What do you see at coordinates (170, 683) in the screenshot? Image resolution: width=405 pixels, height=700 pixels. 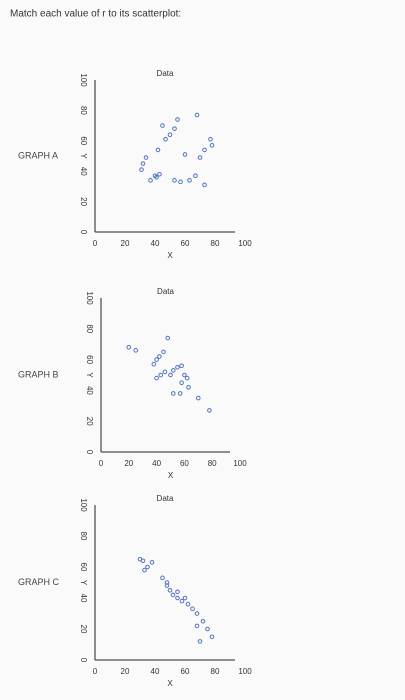 I see `x-axis-label: X` at bounding box center [170, 683].